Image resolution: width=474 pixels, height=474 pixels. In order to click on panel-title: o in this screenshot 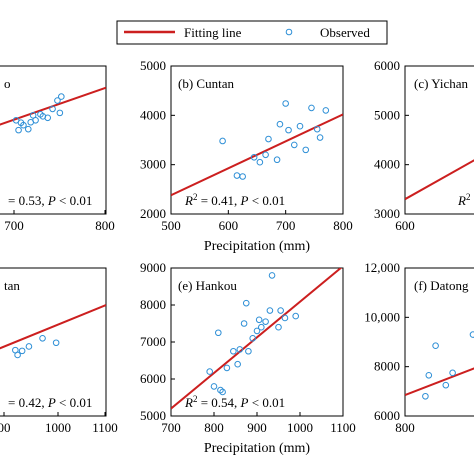, I will do `click(7, 83)`.